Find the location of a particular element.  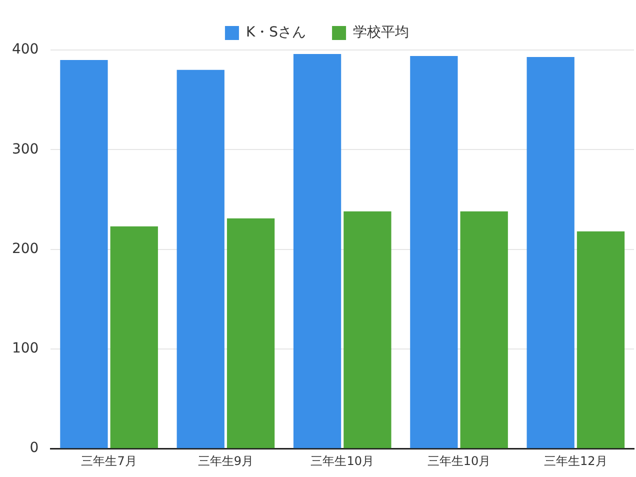

y-tick-label: 0 is located at coordinates (34, 448).